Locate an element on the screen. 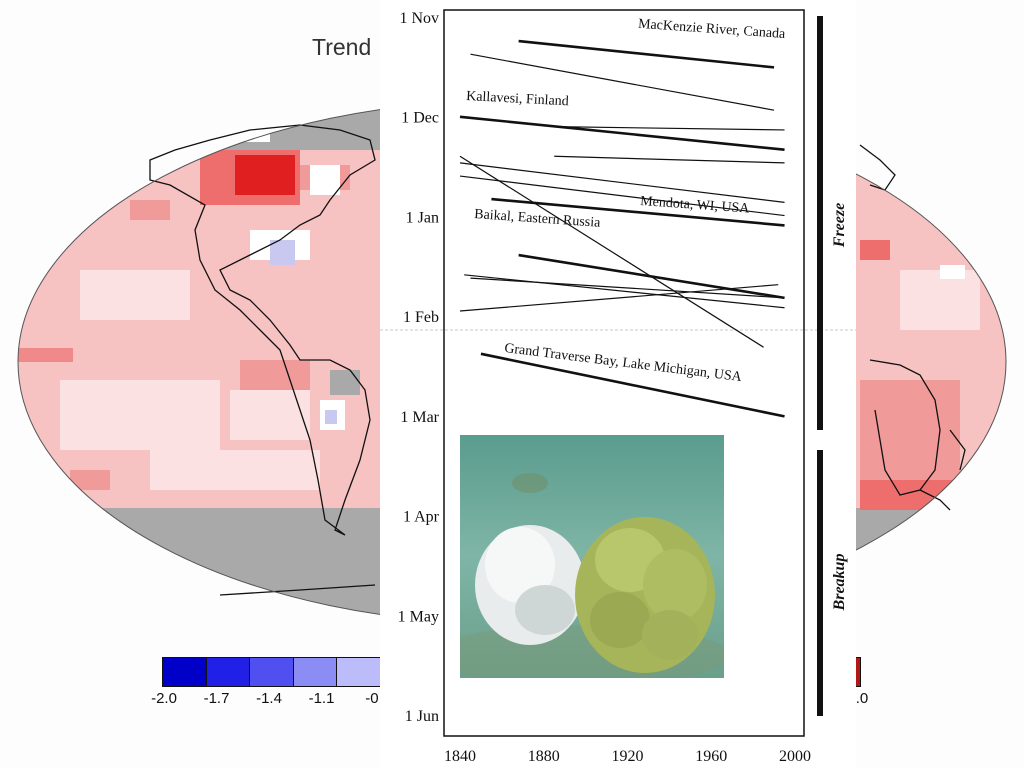  freeze-section-label: Freeze is located at coordinates (839, 225).